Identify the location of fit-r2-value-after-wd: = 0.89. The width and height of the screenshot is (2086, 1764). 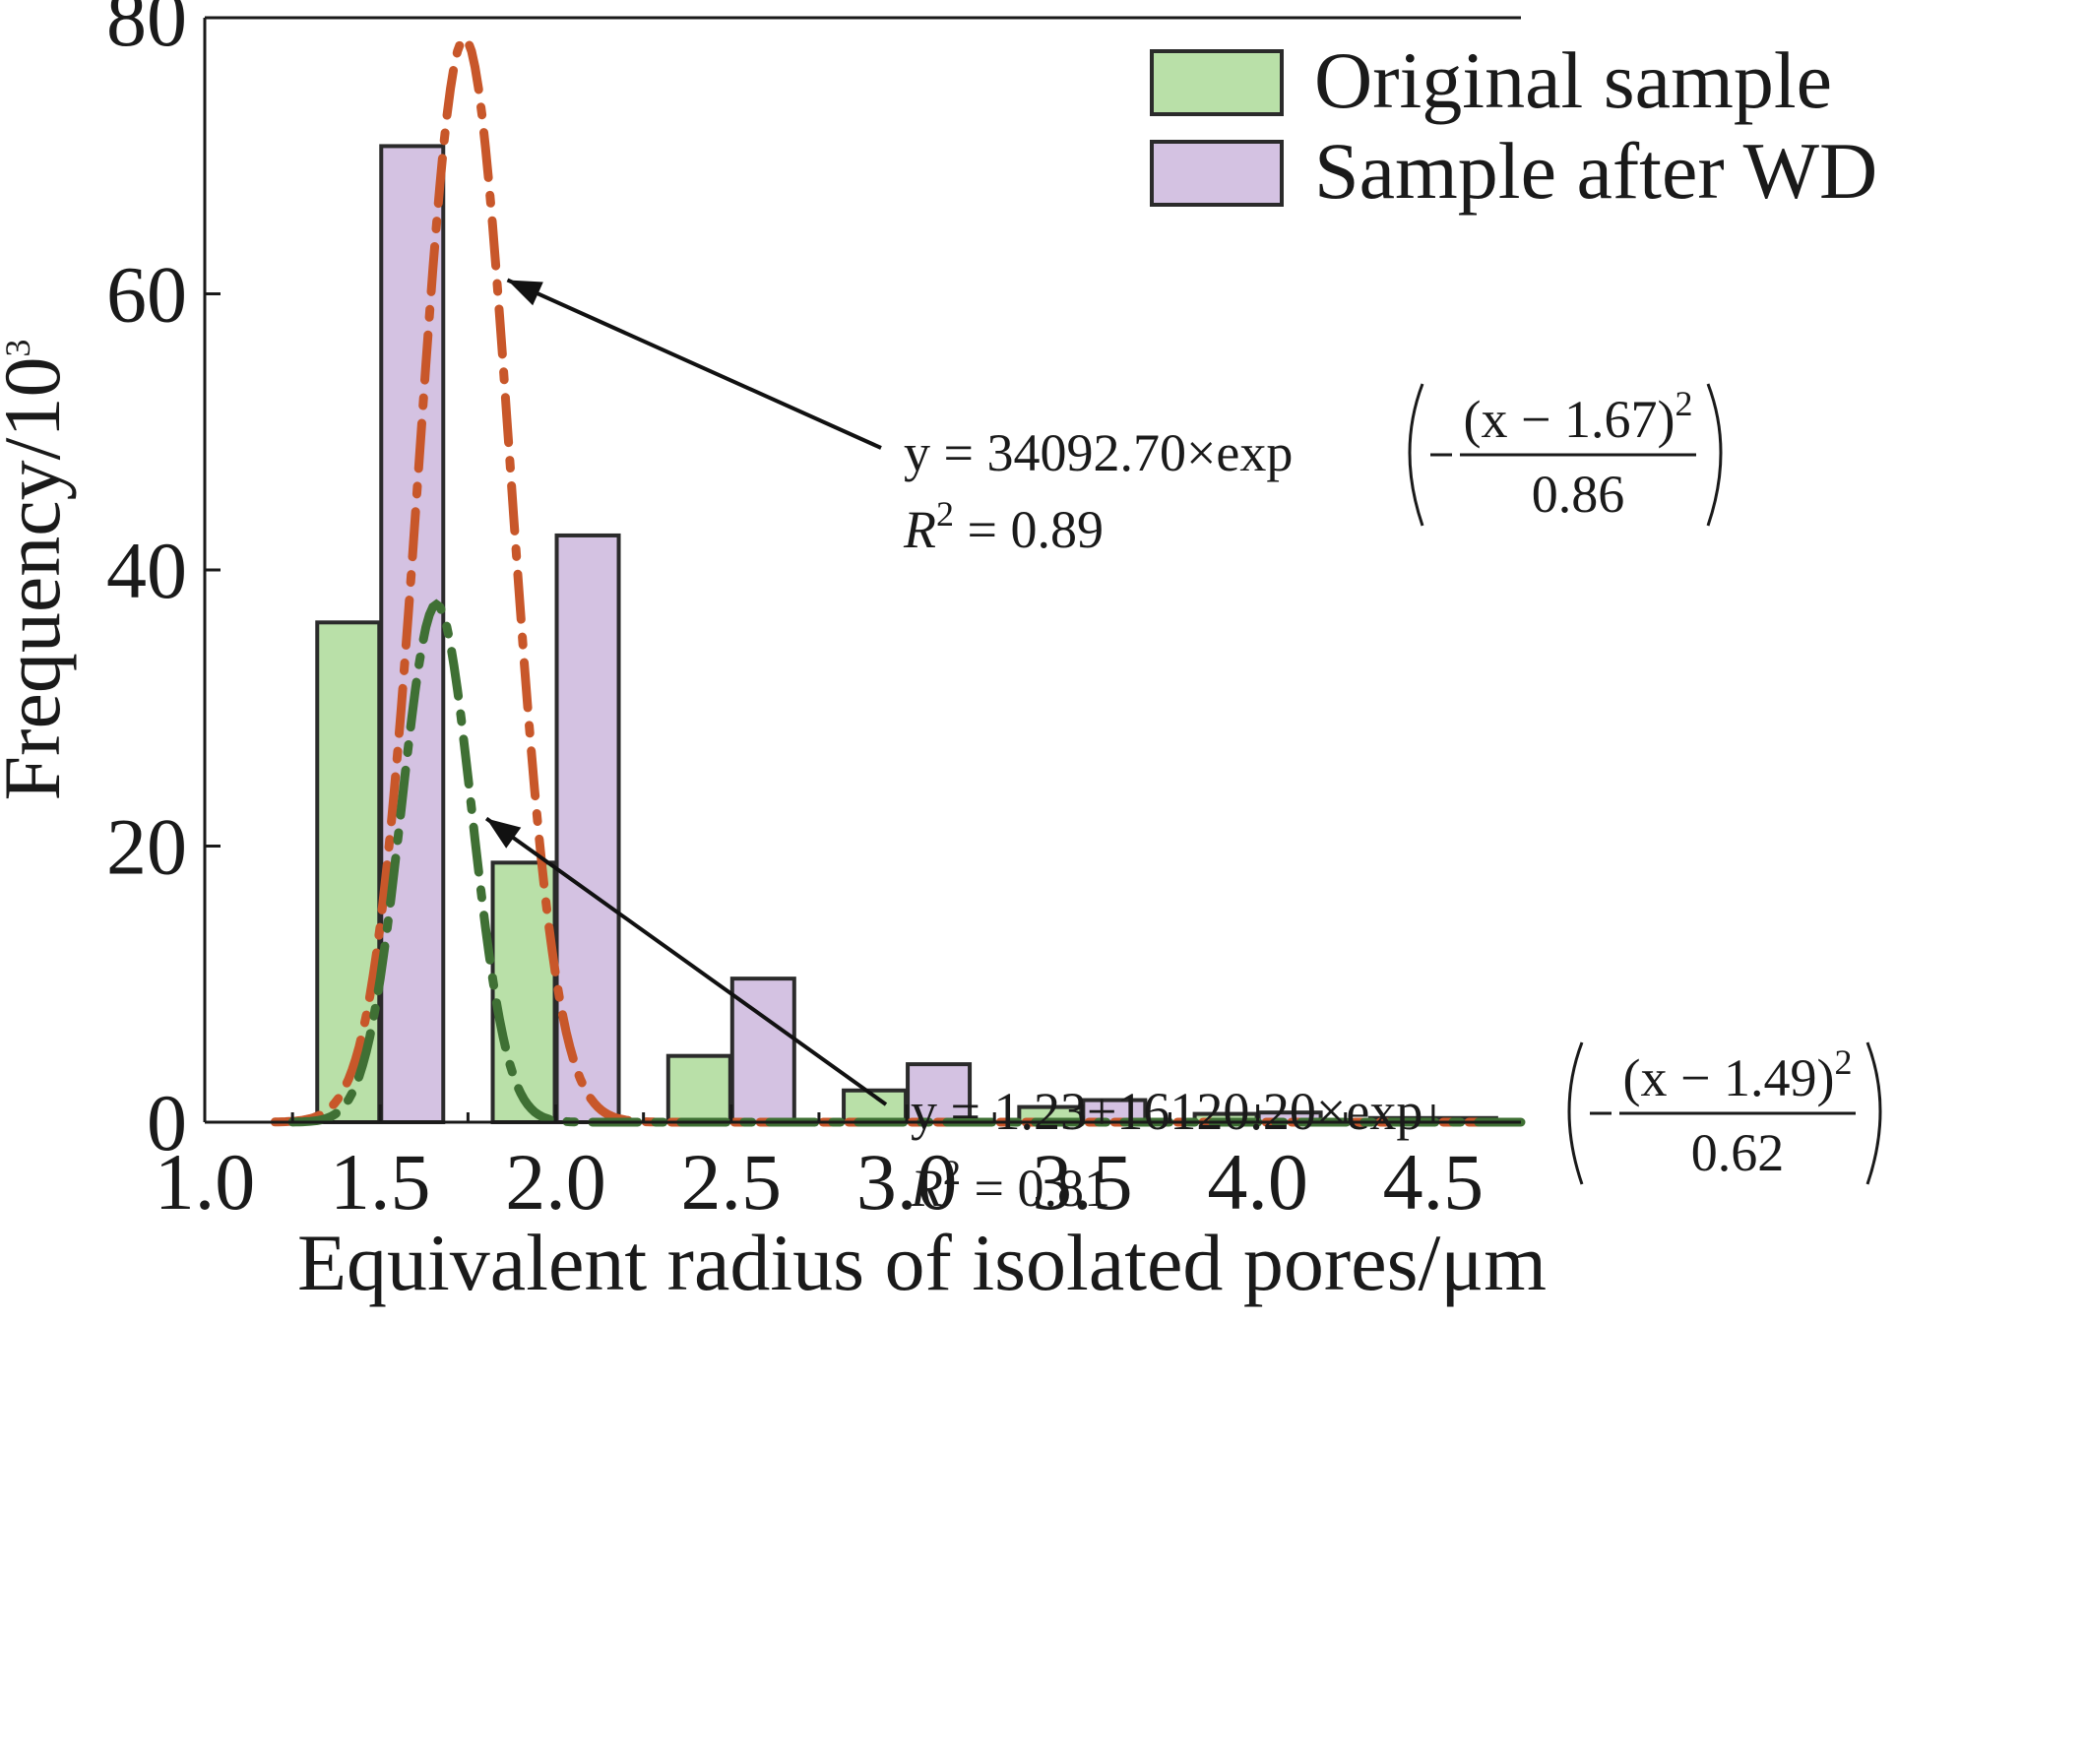
(1029, 529).